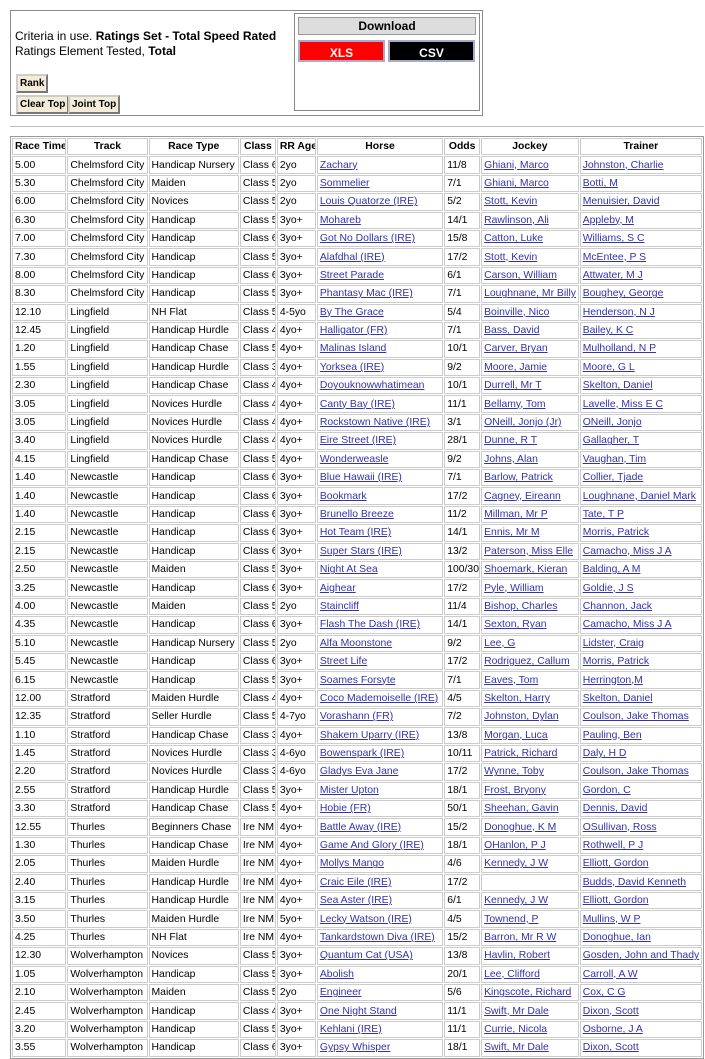 This screenshot has width=705, height=1059. I want to click on trainer-link: Henderson, N J, so click(618, 312).